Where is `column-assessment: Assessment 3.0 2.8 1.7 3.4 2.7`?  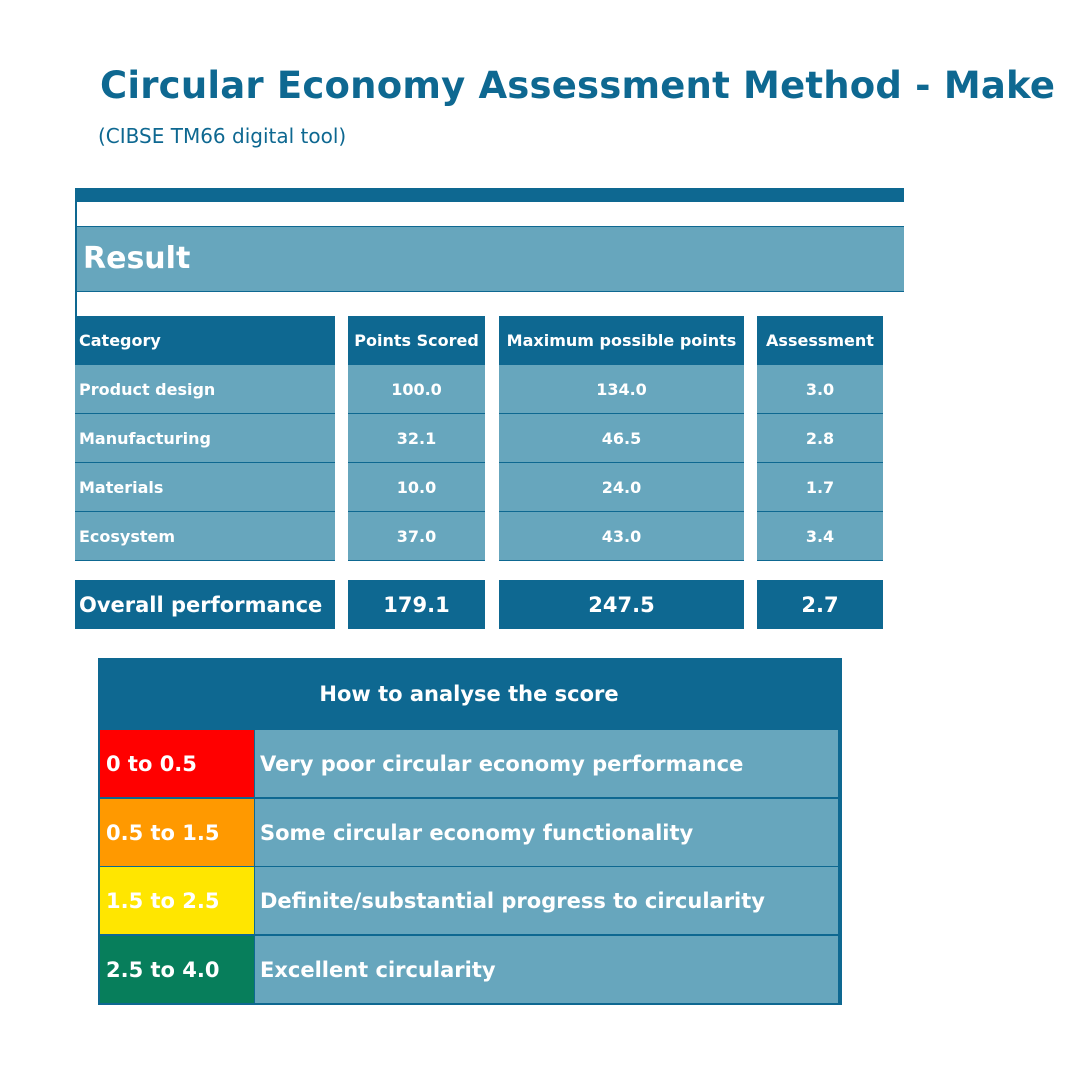
column-assessment: Assessment 3.0 2.8 1.7 3.4 2.7 is located at coordinates (820, 472).